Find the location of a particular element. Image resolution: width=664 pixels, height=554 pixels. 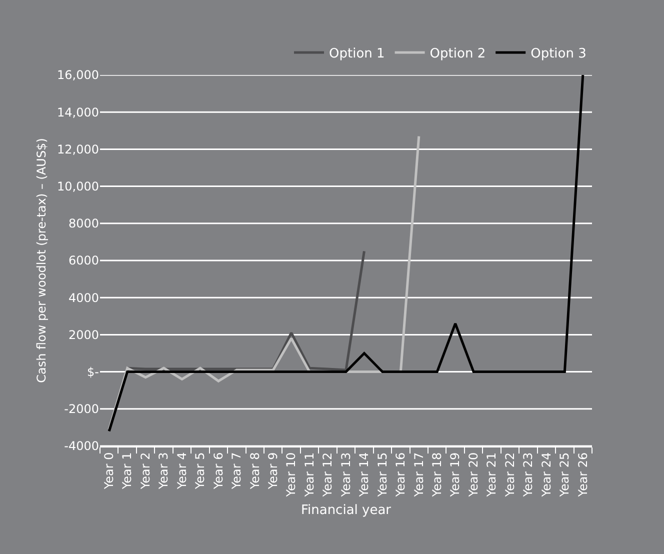

x-tick-label: Year 23 is located at coordinates (528, 475).